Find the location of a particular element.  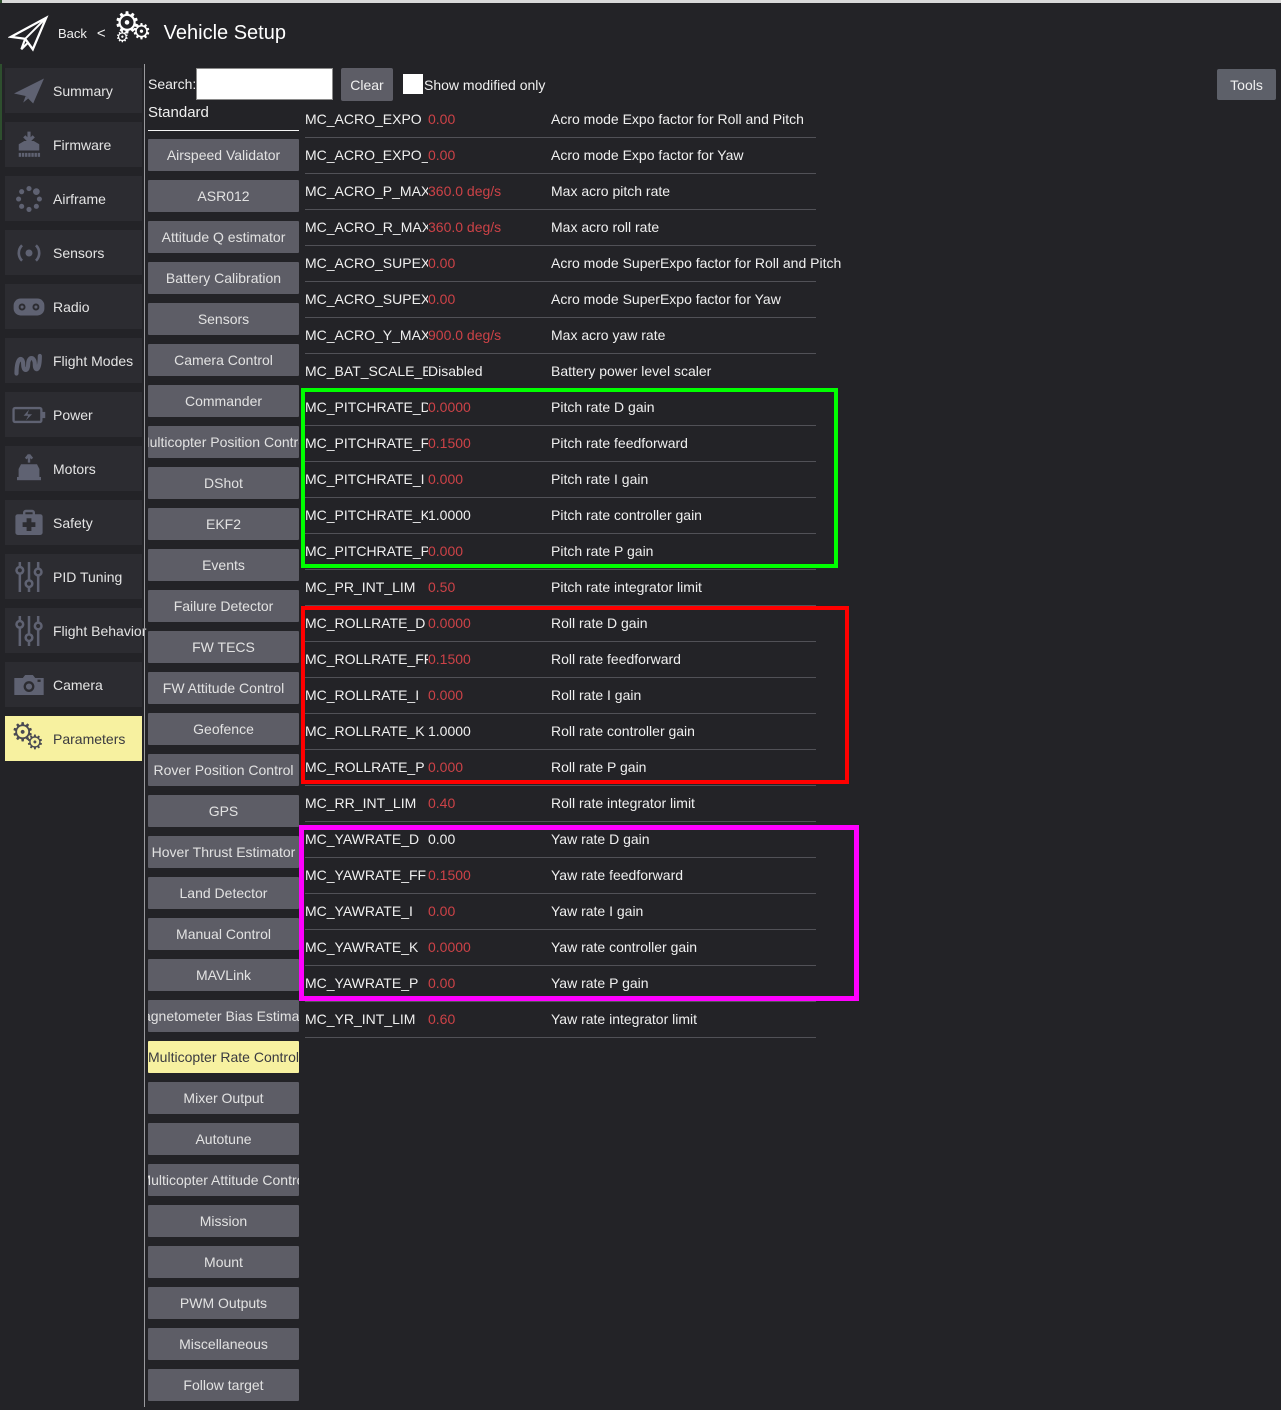

show-modified-checkbox is located at coordinates (413, 84).